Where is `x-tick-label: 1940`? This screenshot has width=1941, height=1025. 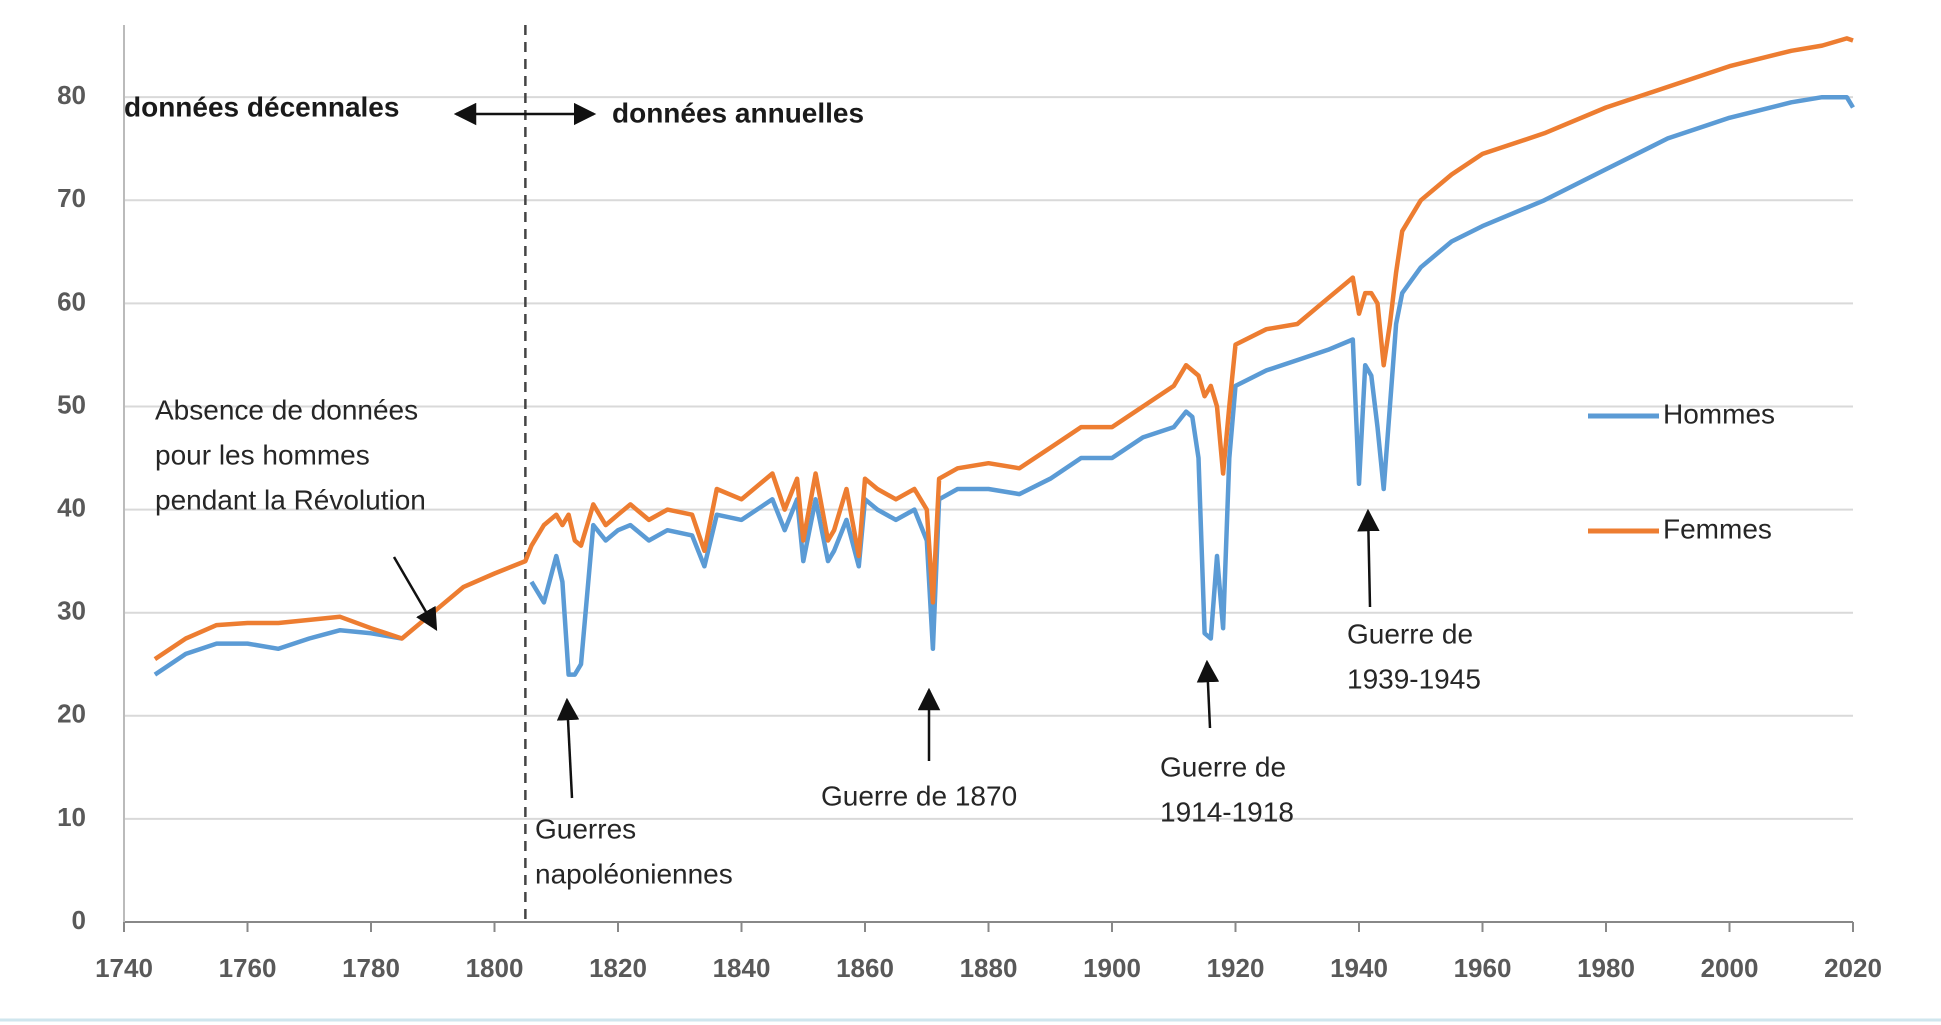
x-tick-label: 1940 is located at coordinates (1359, 968).